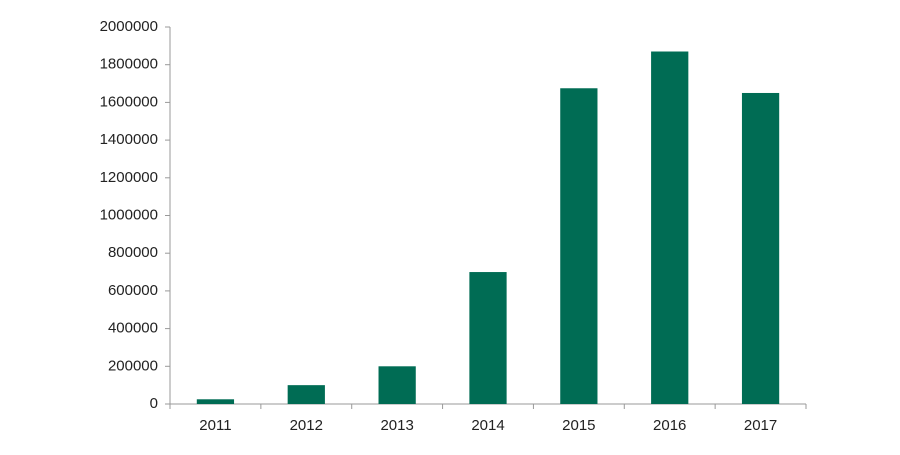 The height and width of the screenshot is (455, 900). Describe the element at coordinates (129, 214) in the screenshot. I see `y-tick-label: 1000000` at that location.